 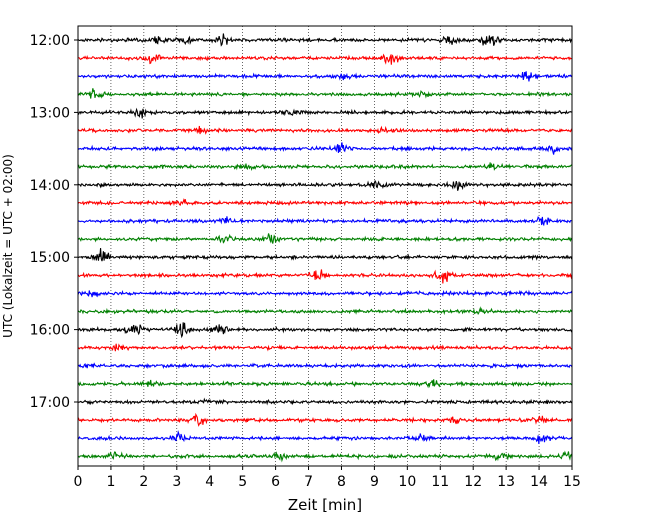 What do you see at coordinates (8, 246) in the screenshot?
I see `y-axis-label: UTC (Lokalzeit = UTC + 02:00)` at bounding box center [8, 246].